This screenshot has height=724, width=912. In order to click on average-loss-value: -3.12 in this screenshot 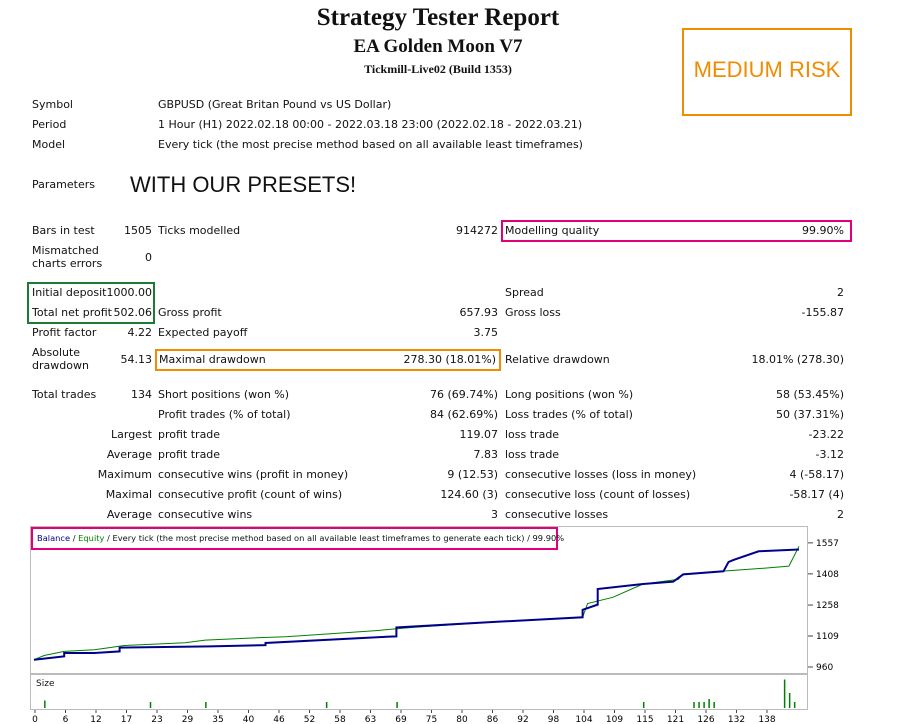, I will do `click(829, 454)`.